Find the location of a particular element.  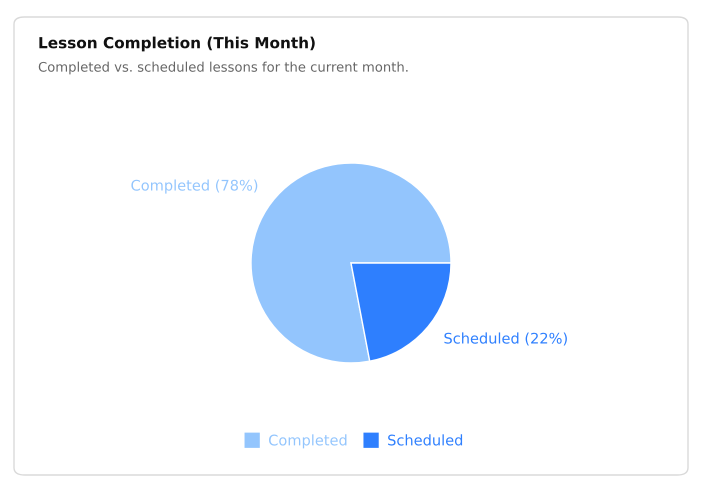

data-label: Completed (78%) is located at coordinates (194, 186).